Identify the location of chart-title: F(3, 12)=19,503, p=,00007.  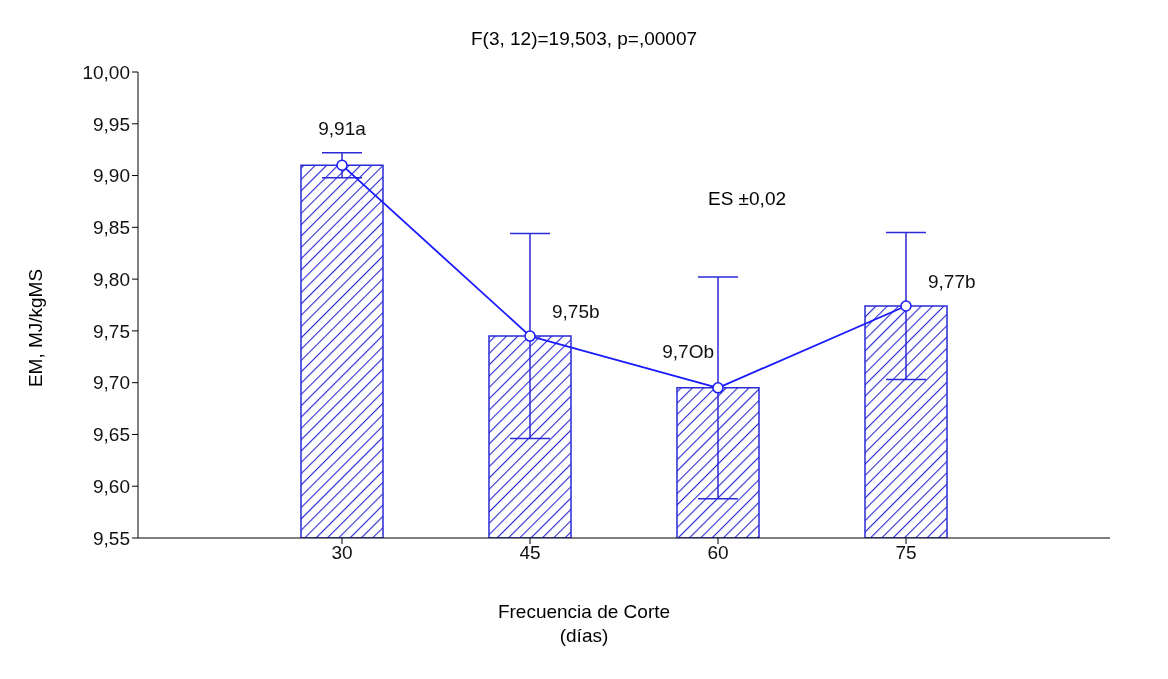
(584, 39).